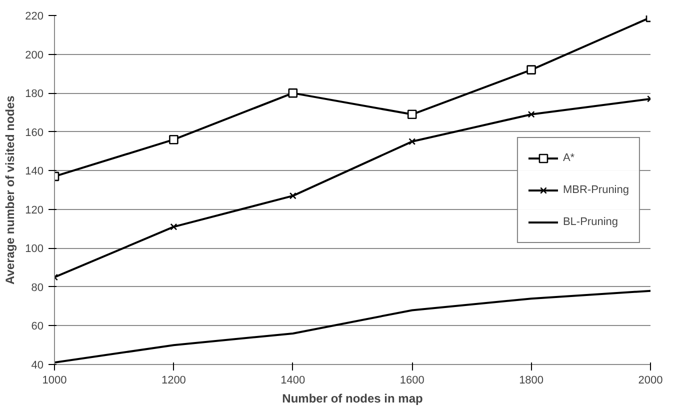 The height and width of the screenshot is (414, 686). What do you see at coordinates (412, 380) in the screenshot?
I see `x-tick-label: 1600` at bounding box center [412, 380].